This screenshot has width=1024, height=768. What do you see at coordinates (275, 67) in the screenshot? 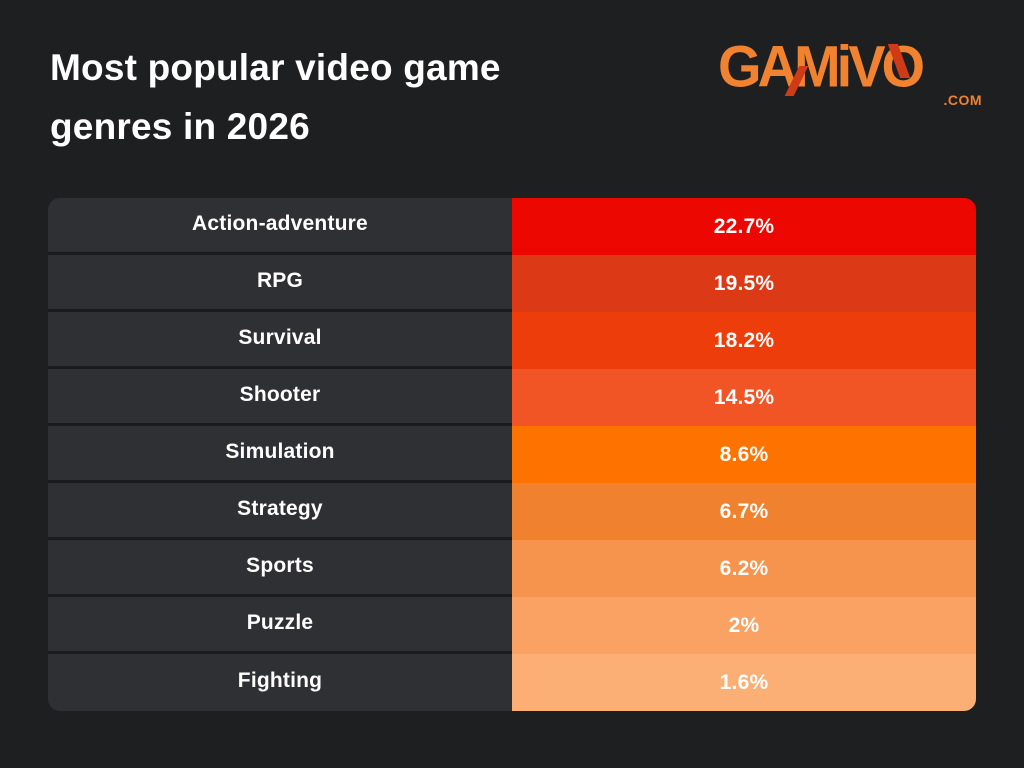
I see `title-line-1: Most popular video game` at bounding box center [275, 67].